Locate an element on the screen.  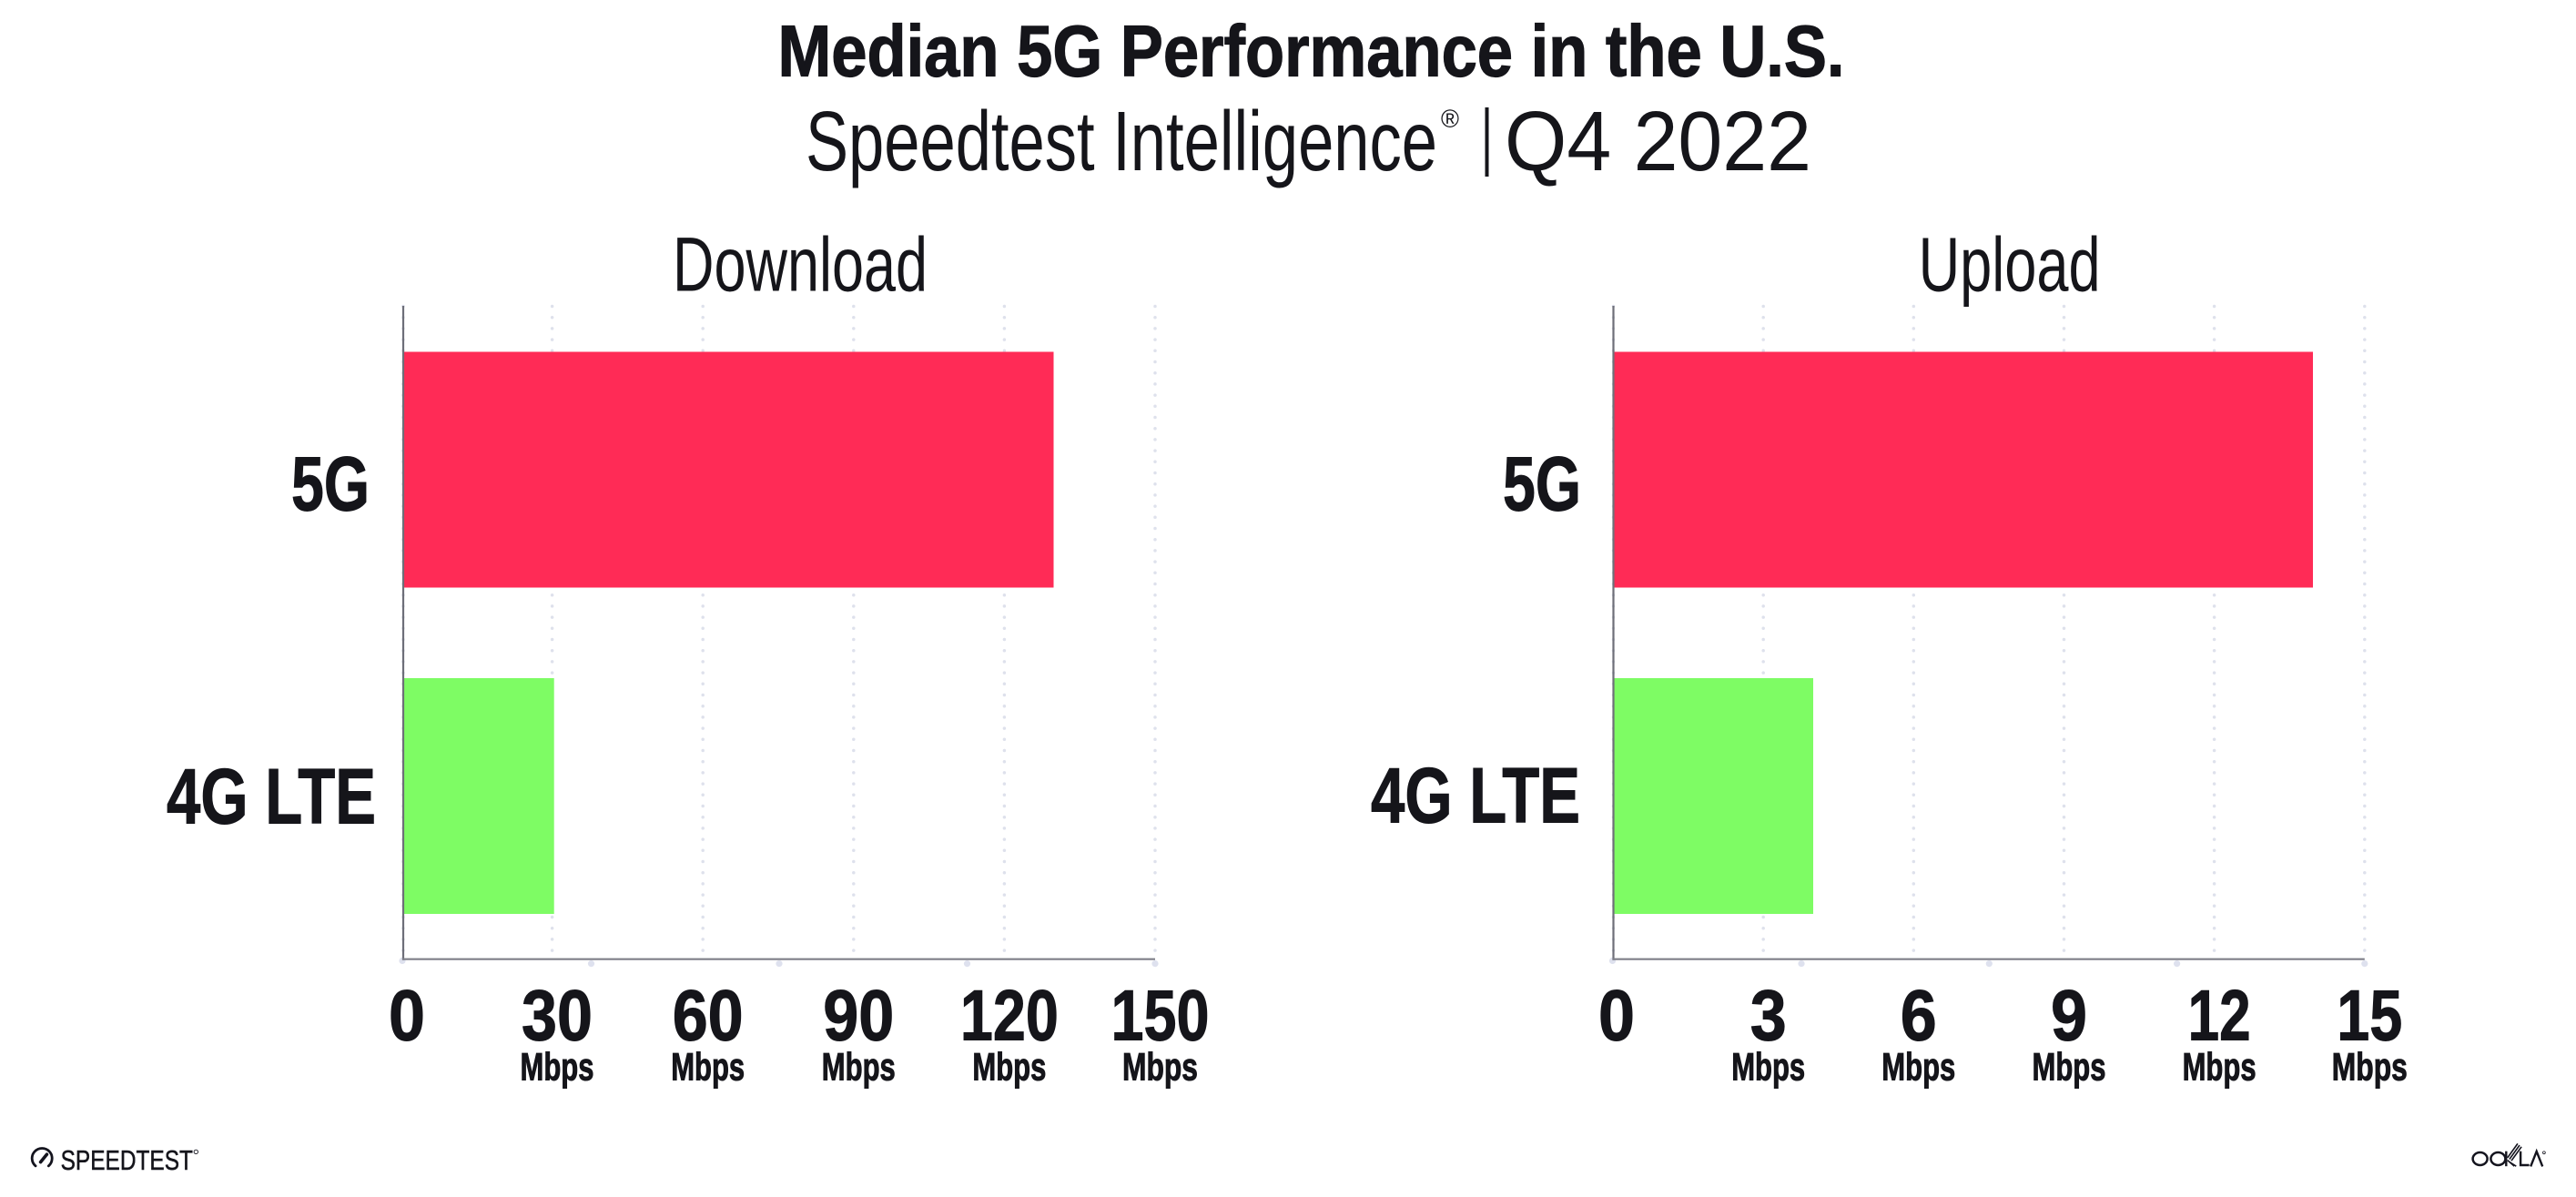
svg-text: 3 is located at coordinates (1768, 1016).